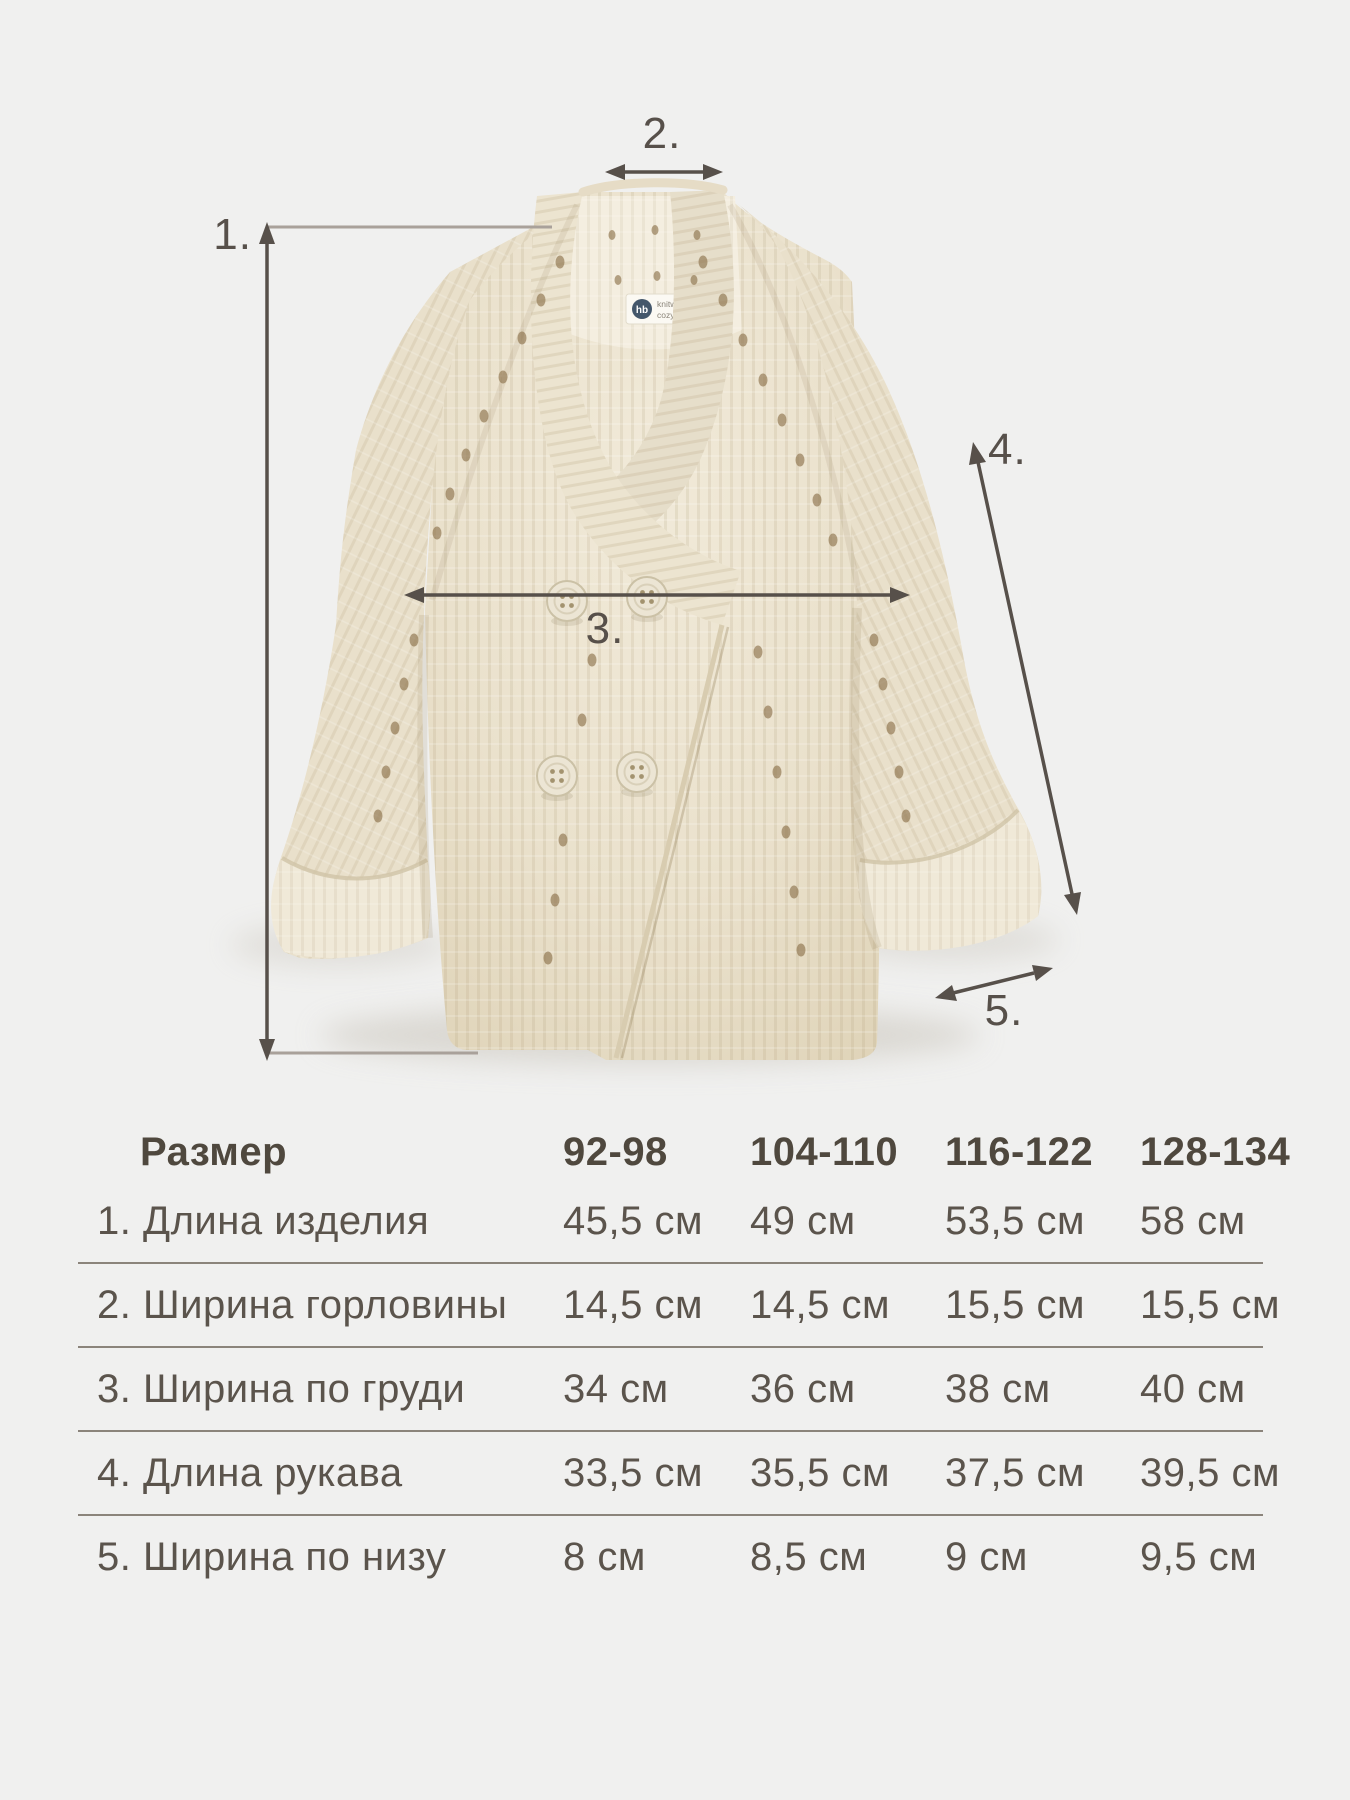  What do you see at coordinates (684, 1152) in the screenshot?
I see `table-header-row: Размер 92-98 104-110 116-122 128-134` at bounding box center [684, 1152].